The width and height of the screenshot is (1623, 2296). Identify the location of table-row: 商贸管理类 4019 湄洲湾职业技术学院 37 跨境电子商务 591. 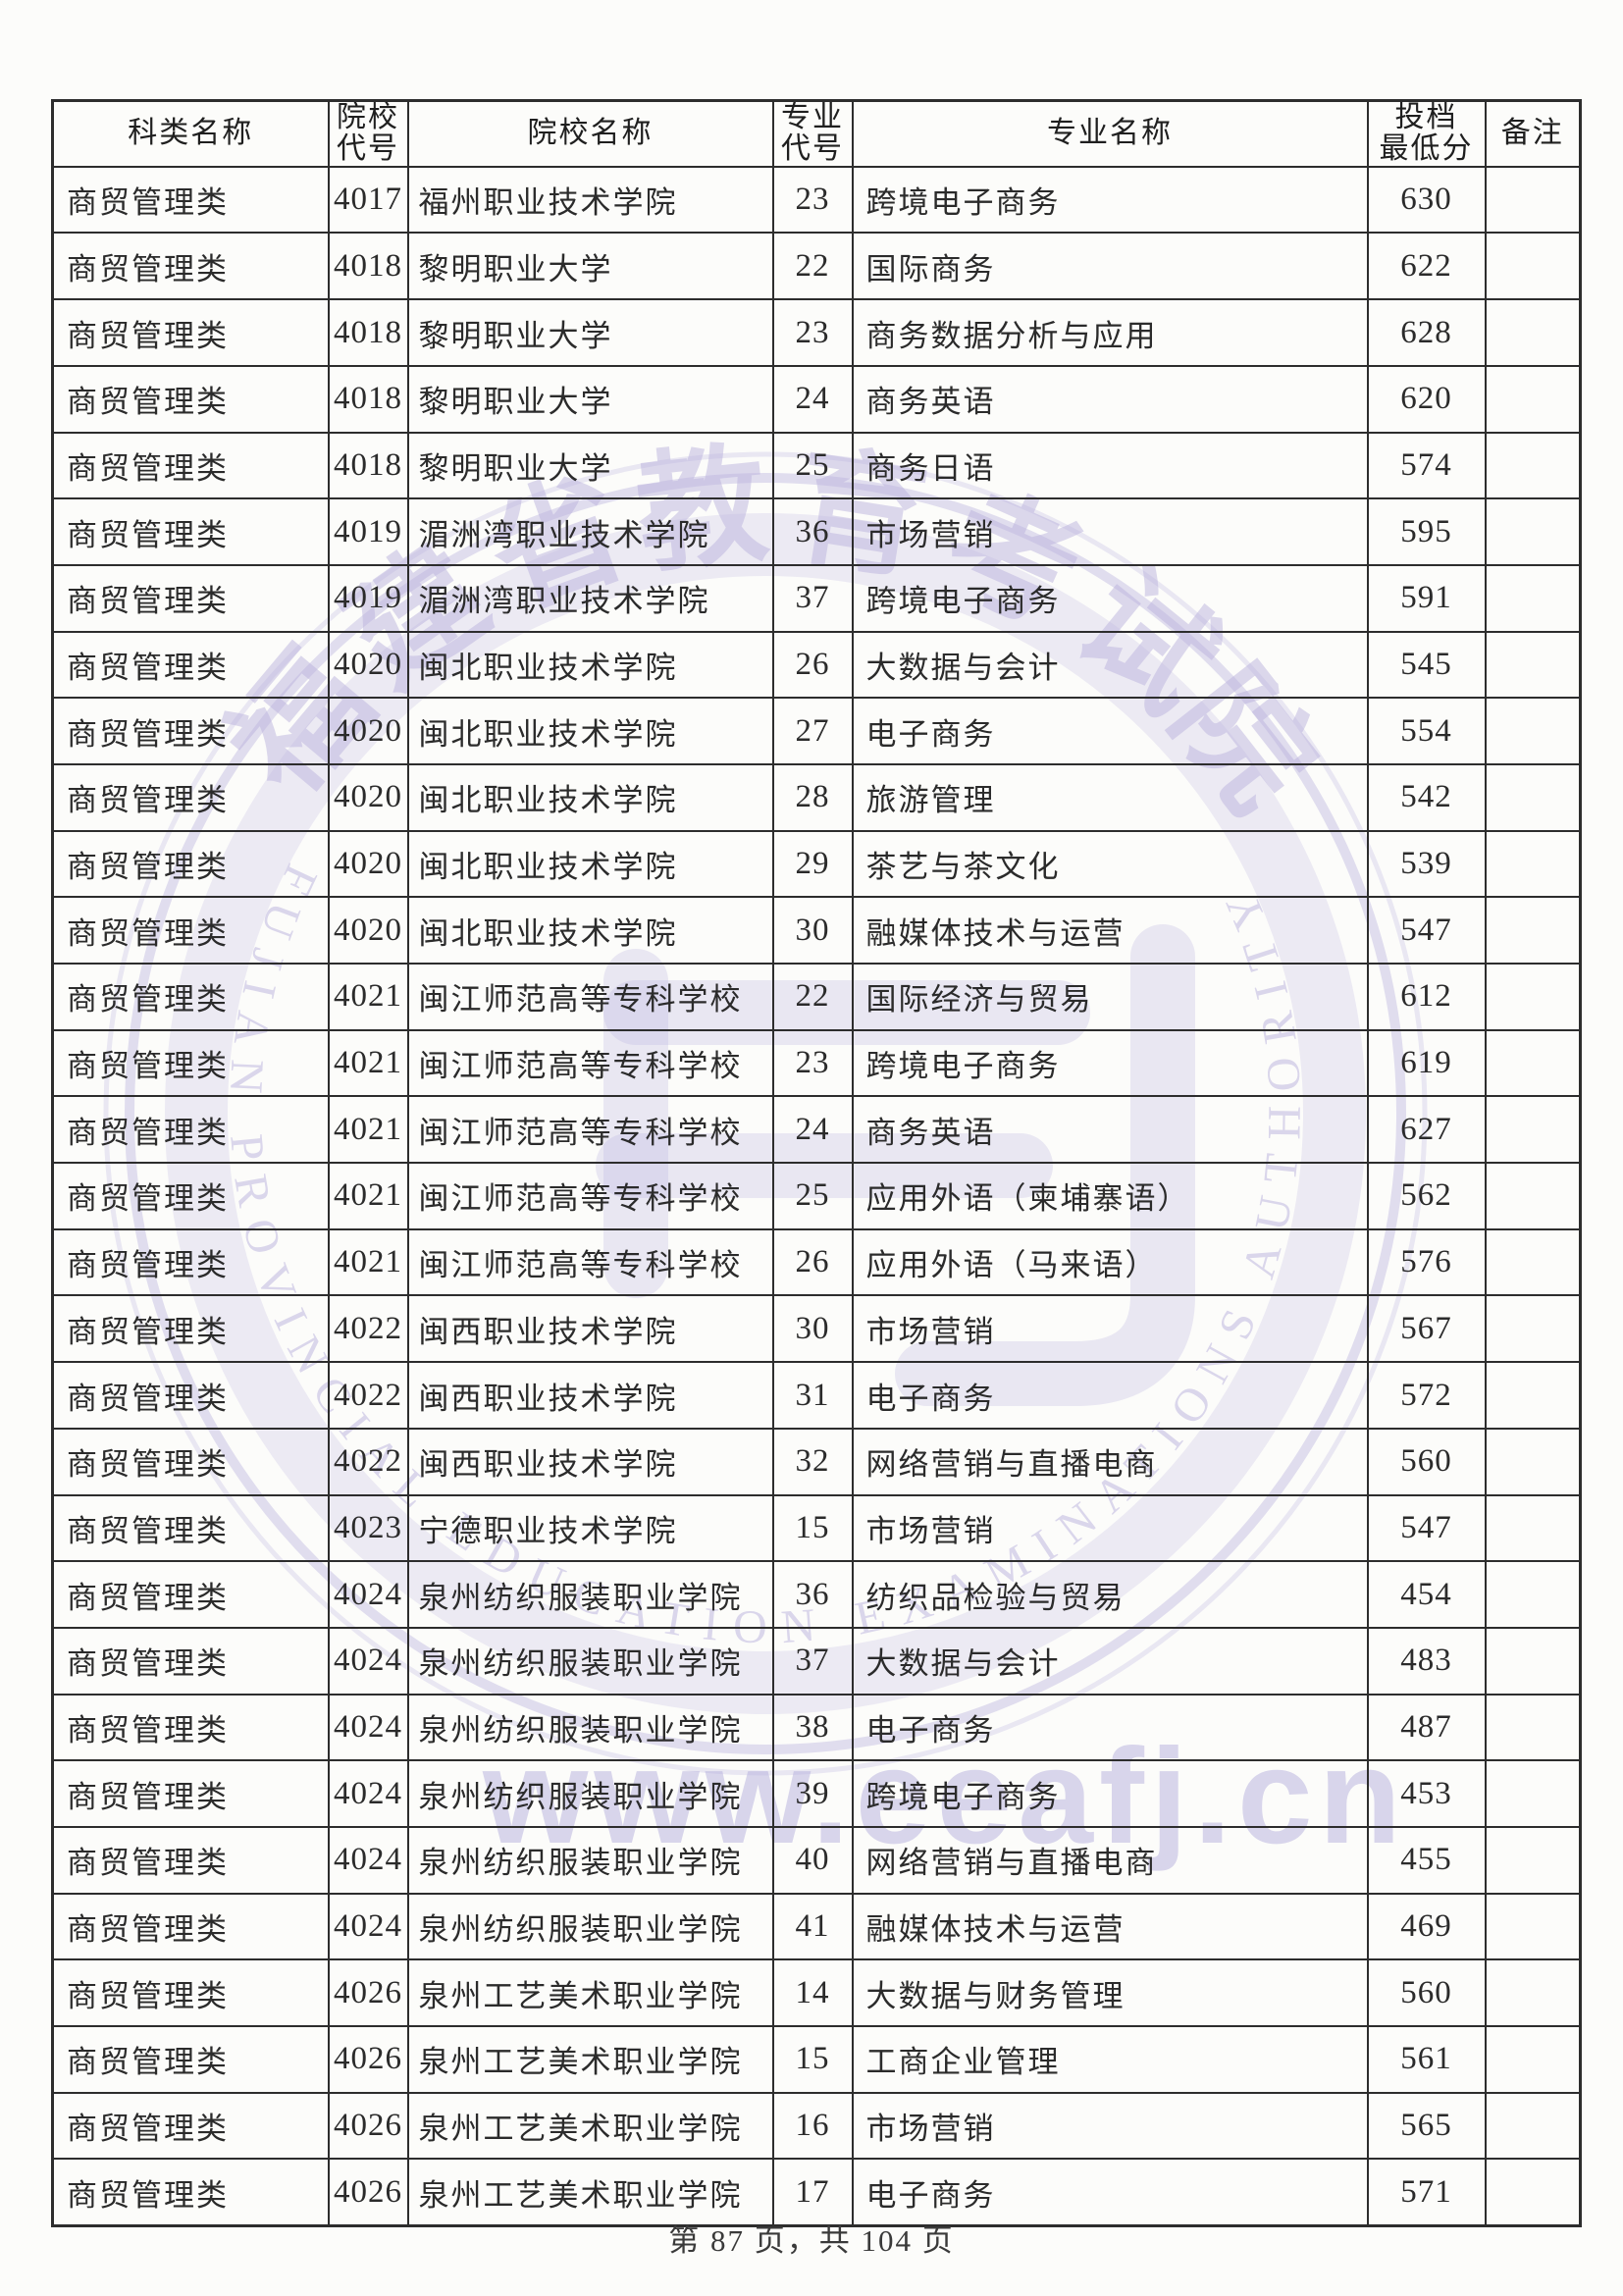
(816, 598).